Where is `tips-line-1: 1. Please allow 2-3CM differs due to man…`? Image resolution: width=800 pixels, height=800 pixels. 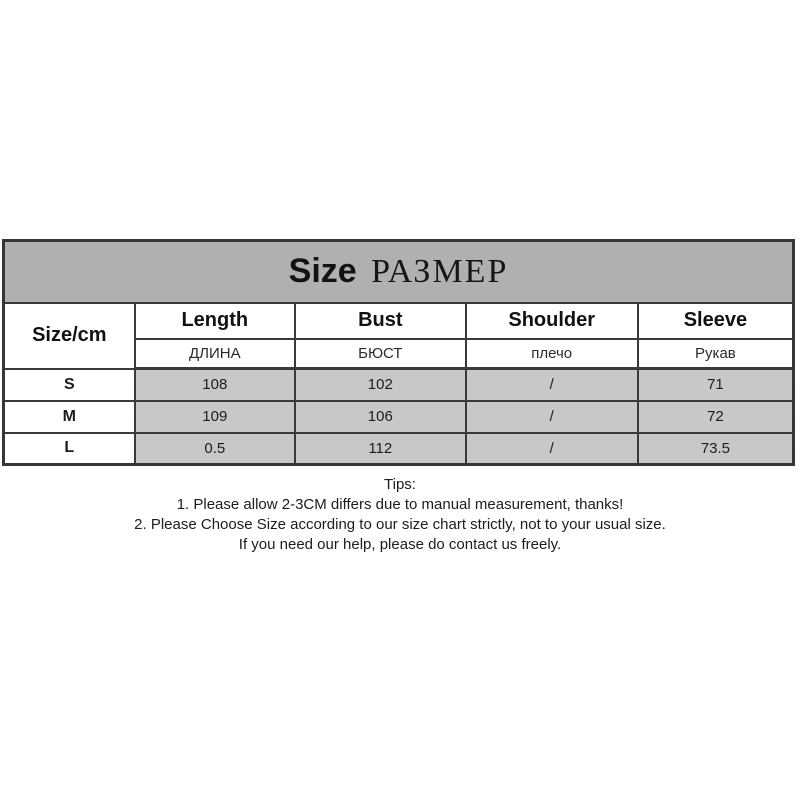 tips-line-1: 1. Please allow 2-3CM differs due to man… is located at coordinates (400, 504).